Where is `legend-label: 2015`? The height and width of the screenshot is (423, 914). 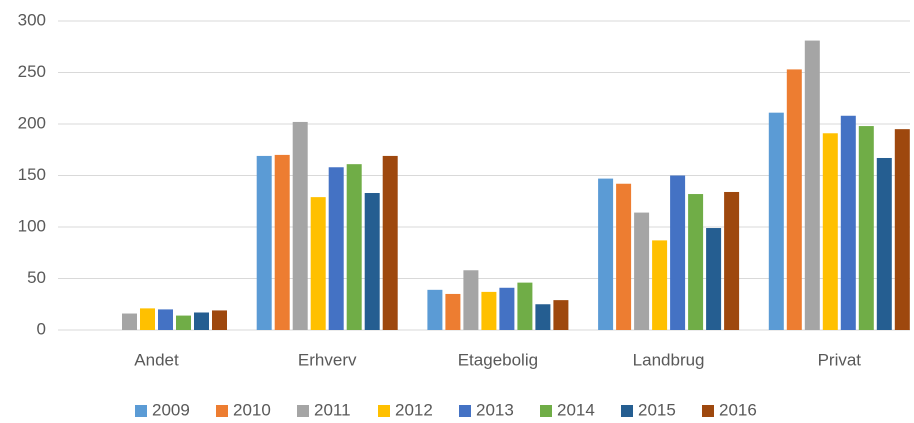
legend-label: 2015 is located at coordinates (657, 409).